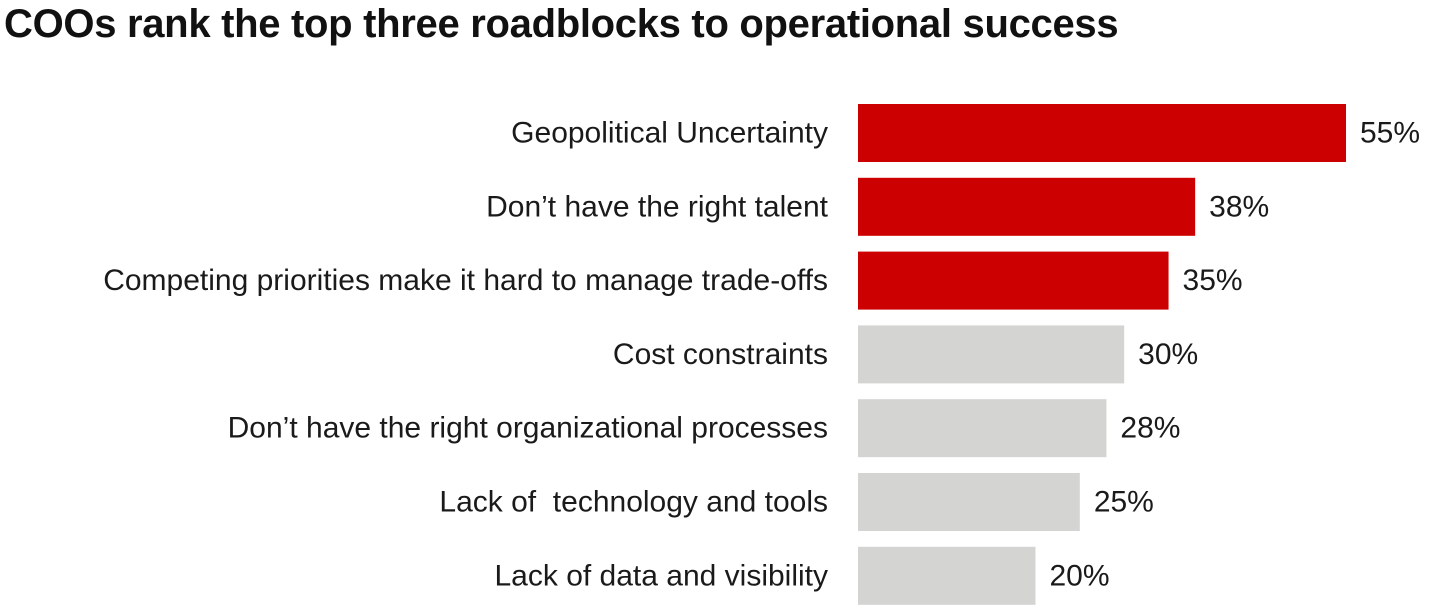 This screenshot has width=1440, height=608. What do you see at coordinates (661, 575) in the screenshot?
I see `category-label: Lack of data and visibility` at bounding box center [661, 575].